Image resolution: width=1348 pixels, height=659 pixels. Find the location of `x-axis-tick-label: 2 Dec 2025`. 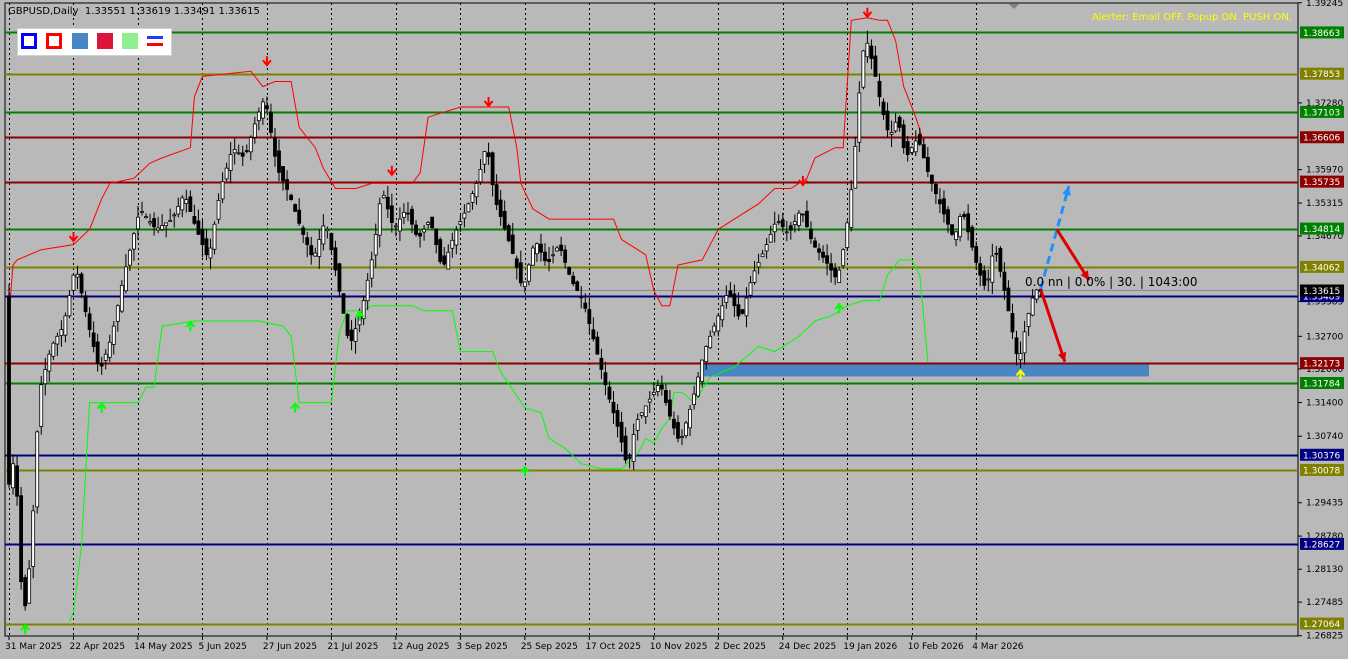

x-axis-tick-label: 2 Dec 2025 is located at coordinates (740, 647).